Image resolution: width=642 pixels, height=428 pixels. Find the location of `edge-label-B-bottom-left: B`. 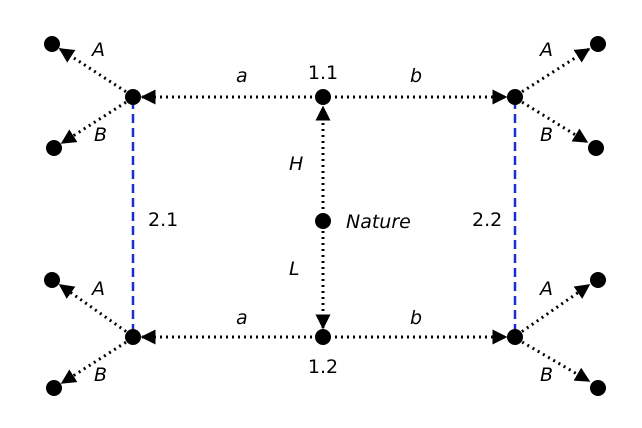

edge-label-B-bottom-left: B is located at coordinates (100, 375).